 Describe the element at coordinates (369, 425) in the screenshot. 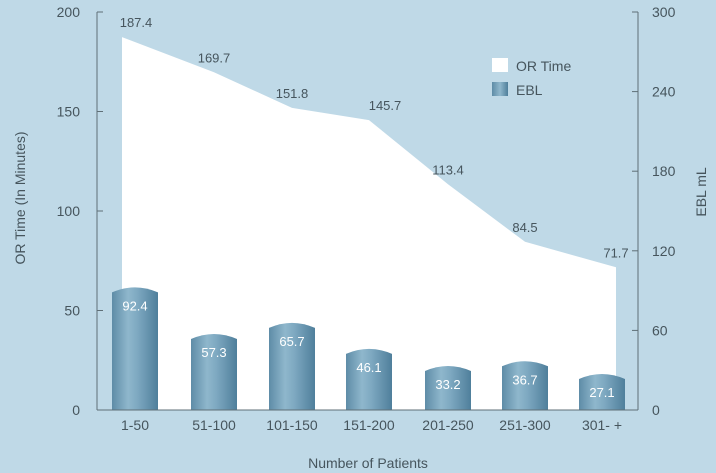

I see `x-tick-label-3: 151-200` at that location.